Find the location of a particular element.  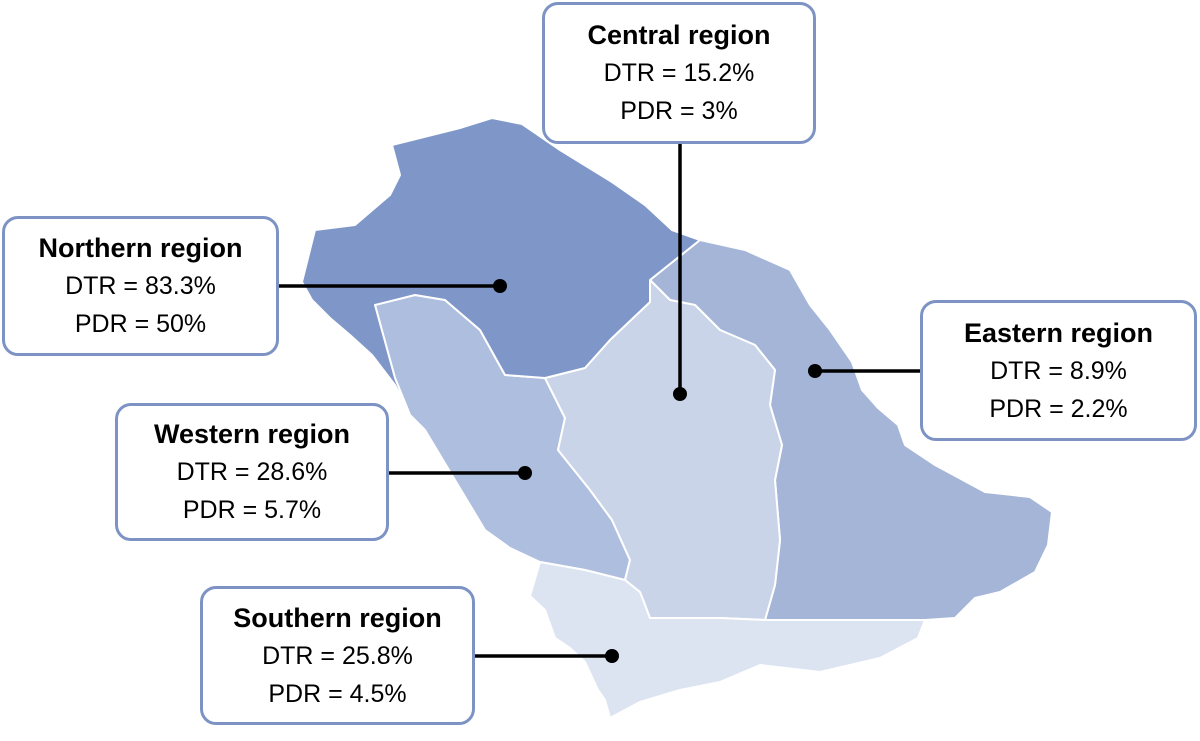

central-region-pdr: PDR = 3% is located at coordinates (679, 111).